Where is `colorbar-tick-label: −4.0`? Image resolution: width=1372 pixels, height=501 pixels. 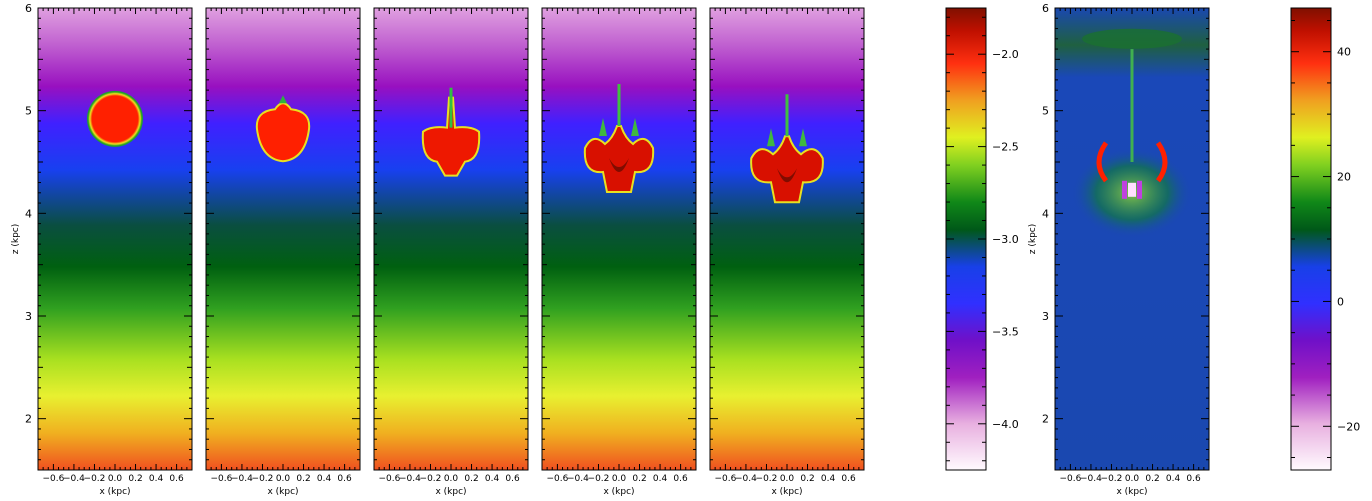
colorbar-tick-label: −4.0 is located at coordinates (1005, 424).